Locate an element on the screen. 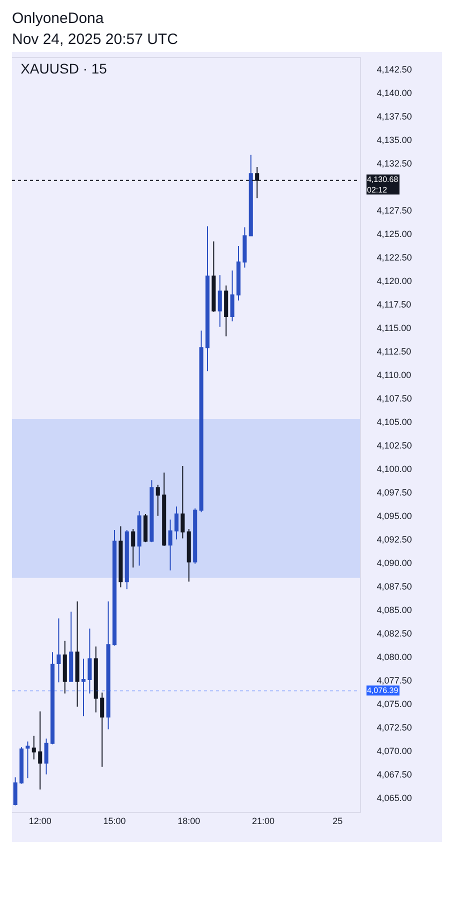 The height and width of the screenshot is (900, 455). y-tick-label: 4,097.50 is located at coordinates (394, 493).